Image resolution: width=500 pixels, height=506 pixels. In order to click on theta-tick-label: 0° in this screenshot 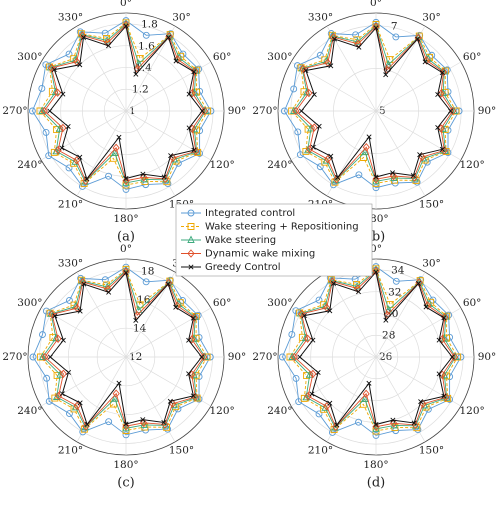, I will do `click(376, 249)`.